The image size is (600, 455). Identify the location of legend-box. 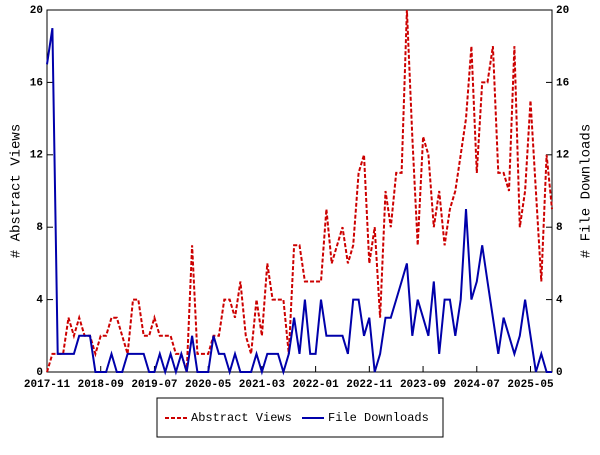
(300, 417).